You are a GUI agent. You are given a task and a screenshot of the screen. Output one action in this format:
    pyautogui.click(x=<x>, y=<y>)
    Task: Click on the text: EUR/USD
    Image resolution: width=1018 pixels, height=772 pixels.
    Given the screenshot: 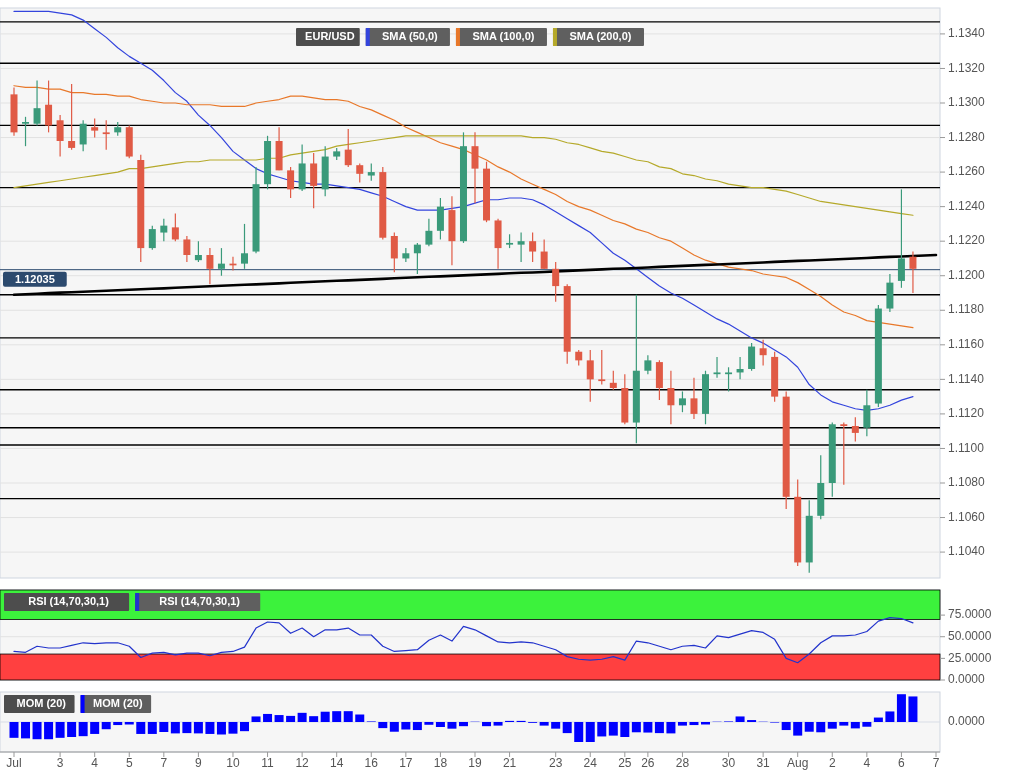 What is the action you would take?
    pyautogui.click(x=330, y=35)
    